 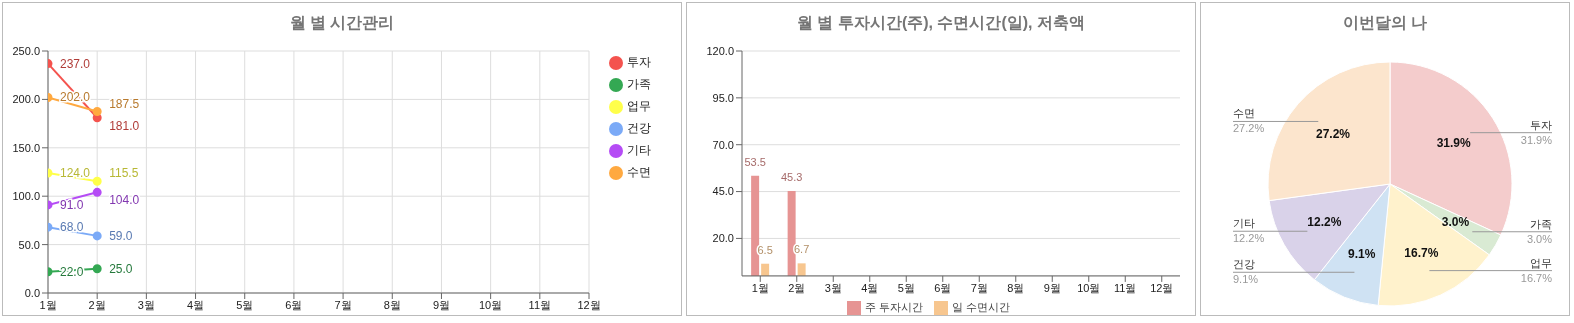 What do you see at coordinates (1246, 279) in the screenshot?
I see `text: 9.1%` at bounding box center [1246, 279].